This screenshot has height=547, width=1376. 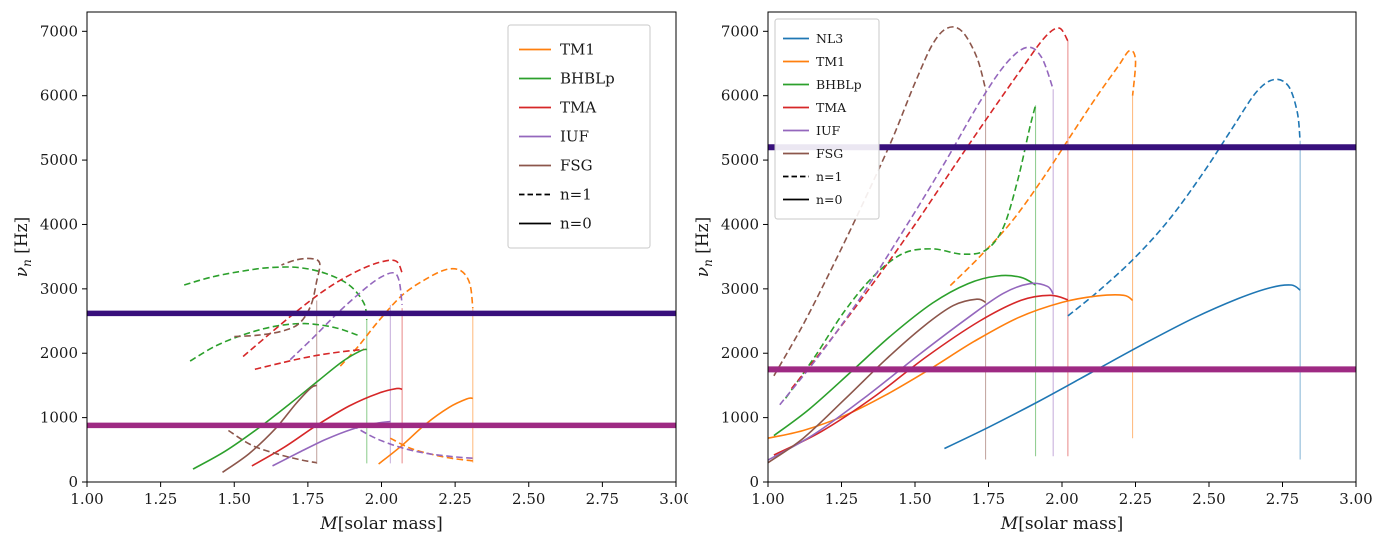 I want to click on series-IUF-n1, so click(x=346, y=316).